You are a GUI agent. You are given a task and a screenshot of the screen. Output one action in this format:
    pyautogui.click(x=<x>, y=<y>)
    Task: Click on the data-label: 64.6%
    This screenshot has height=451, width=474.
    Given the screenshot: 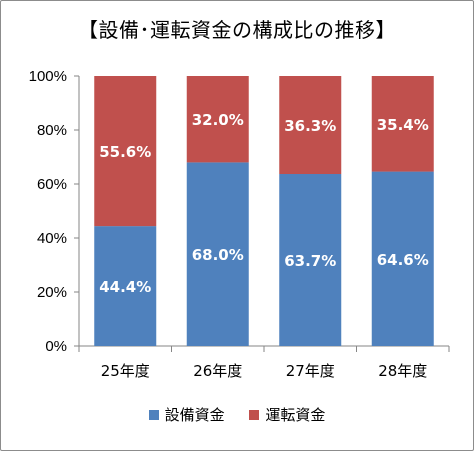 What is the action you would take?
    pyautogui.click(x=403, y=260)
    